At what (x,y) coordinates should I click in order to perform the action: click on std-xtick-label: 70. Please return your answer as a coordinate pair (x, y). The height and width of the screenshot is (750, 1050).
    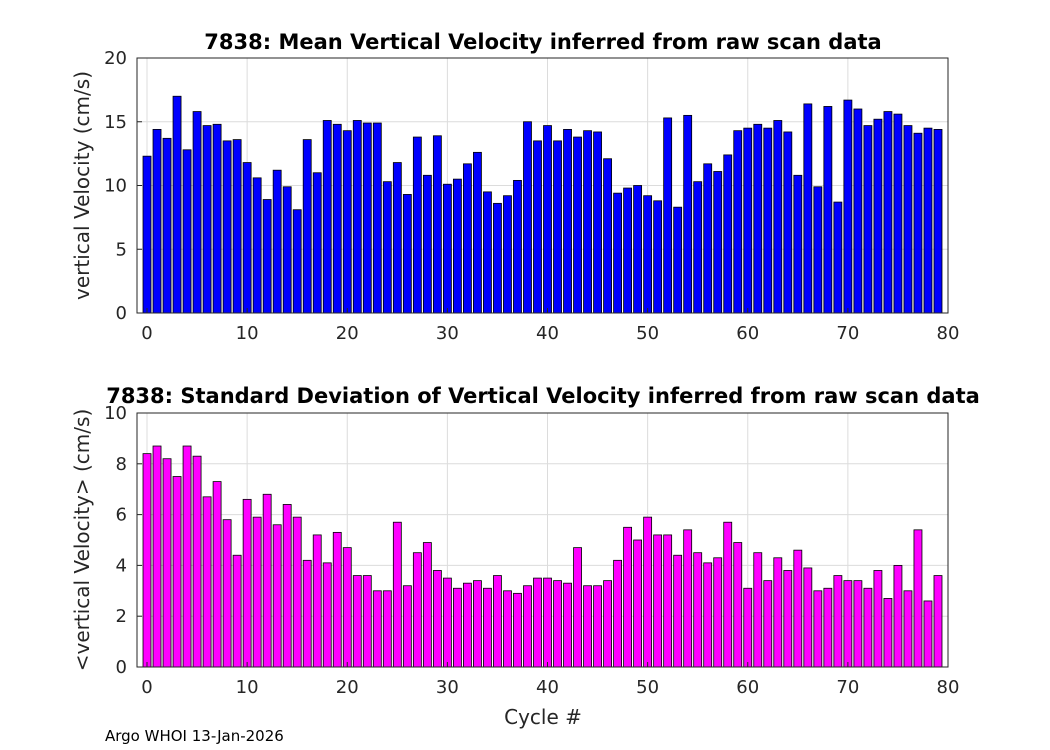
    Looking at the image, I should click on (847, 687).